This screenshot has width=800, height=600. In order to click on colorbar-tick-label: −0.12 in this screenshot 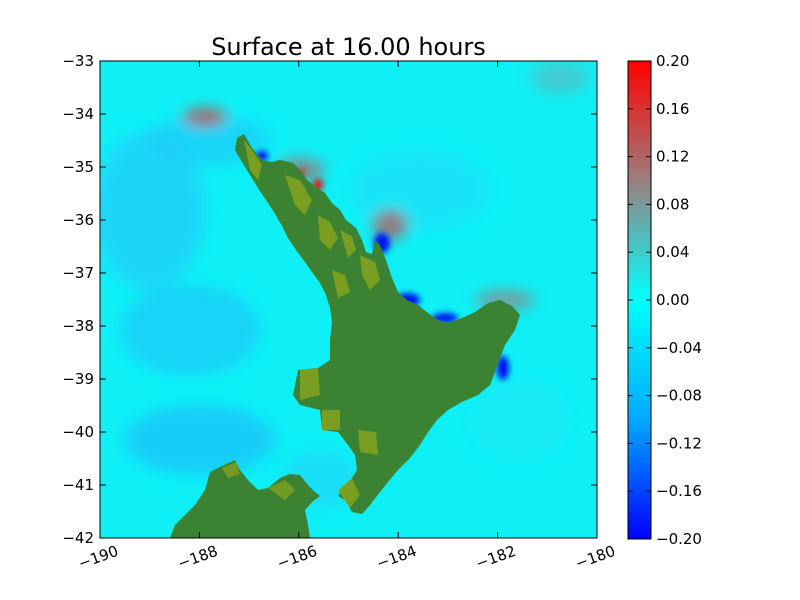, I will do `click(679, 443)`.